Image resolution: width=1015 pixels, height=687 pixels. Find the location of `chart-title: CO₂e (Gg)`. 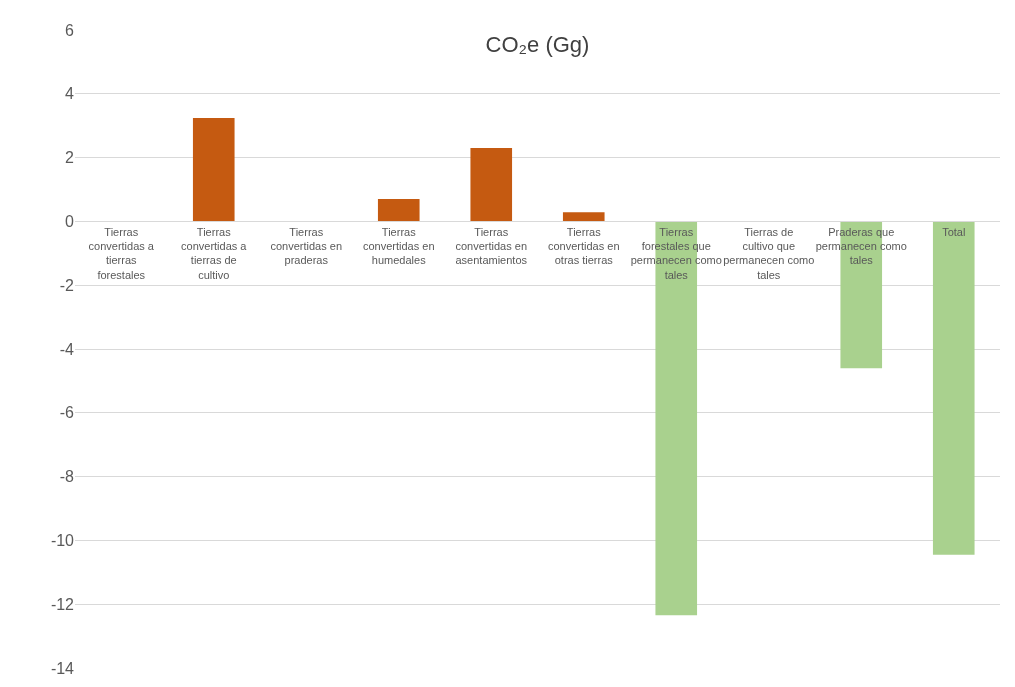

chart-title: CO₂e (Gg) is located at coordinates (537, 45).